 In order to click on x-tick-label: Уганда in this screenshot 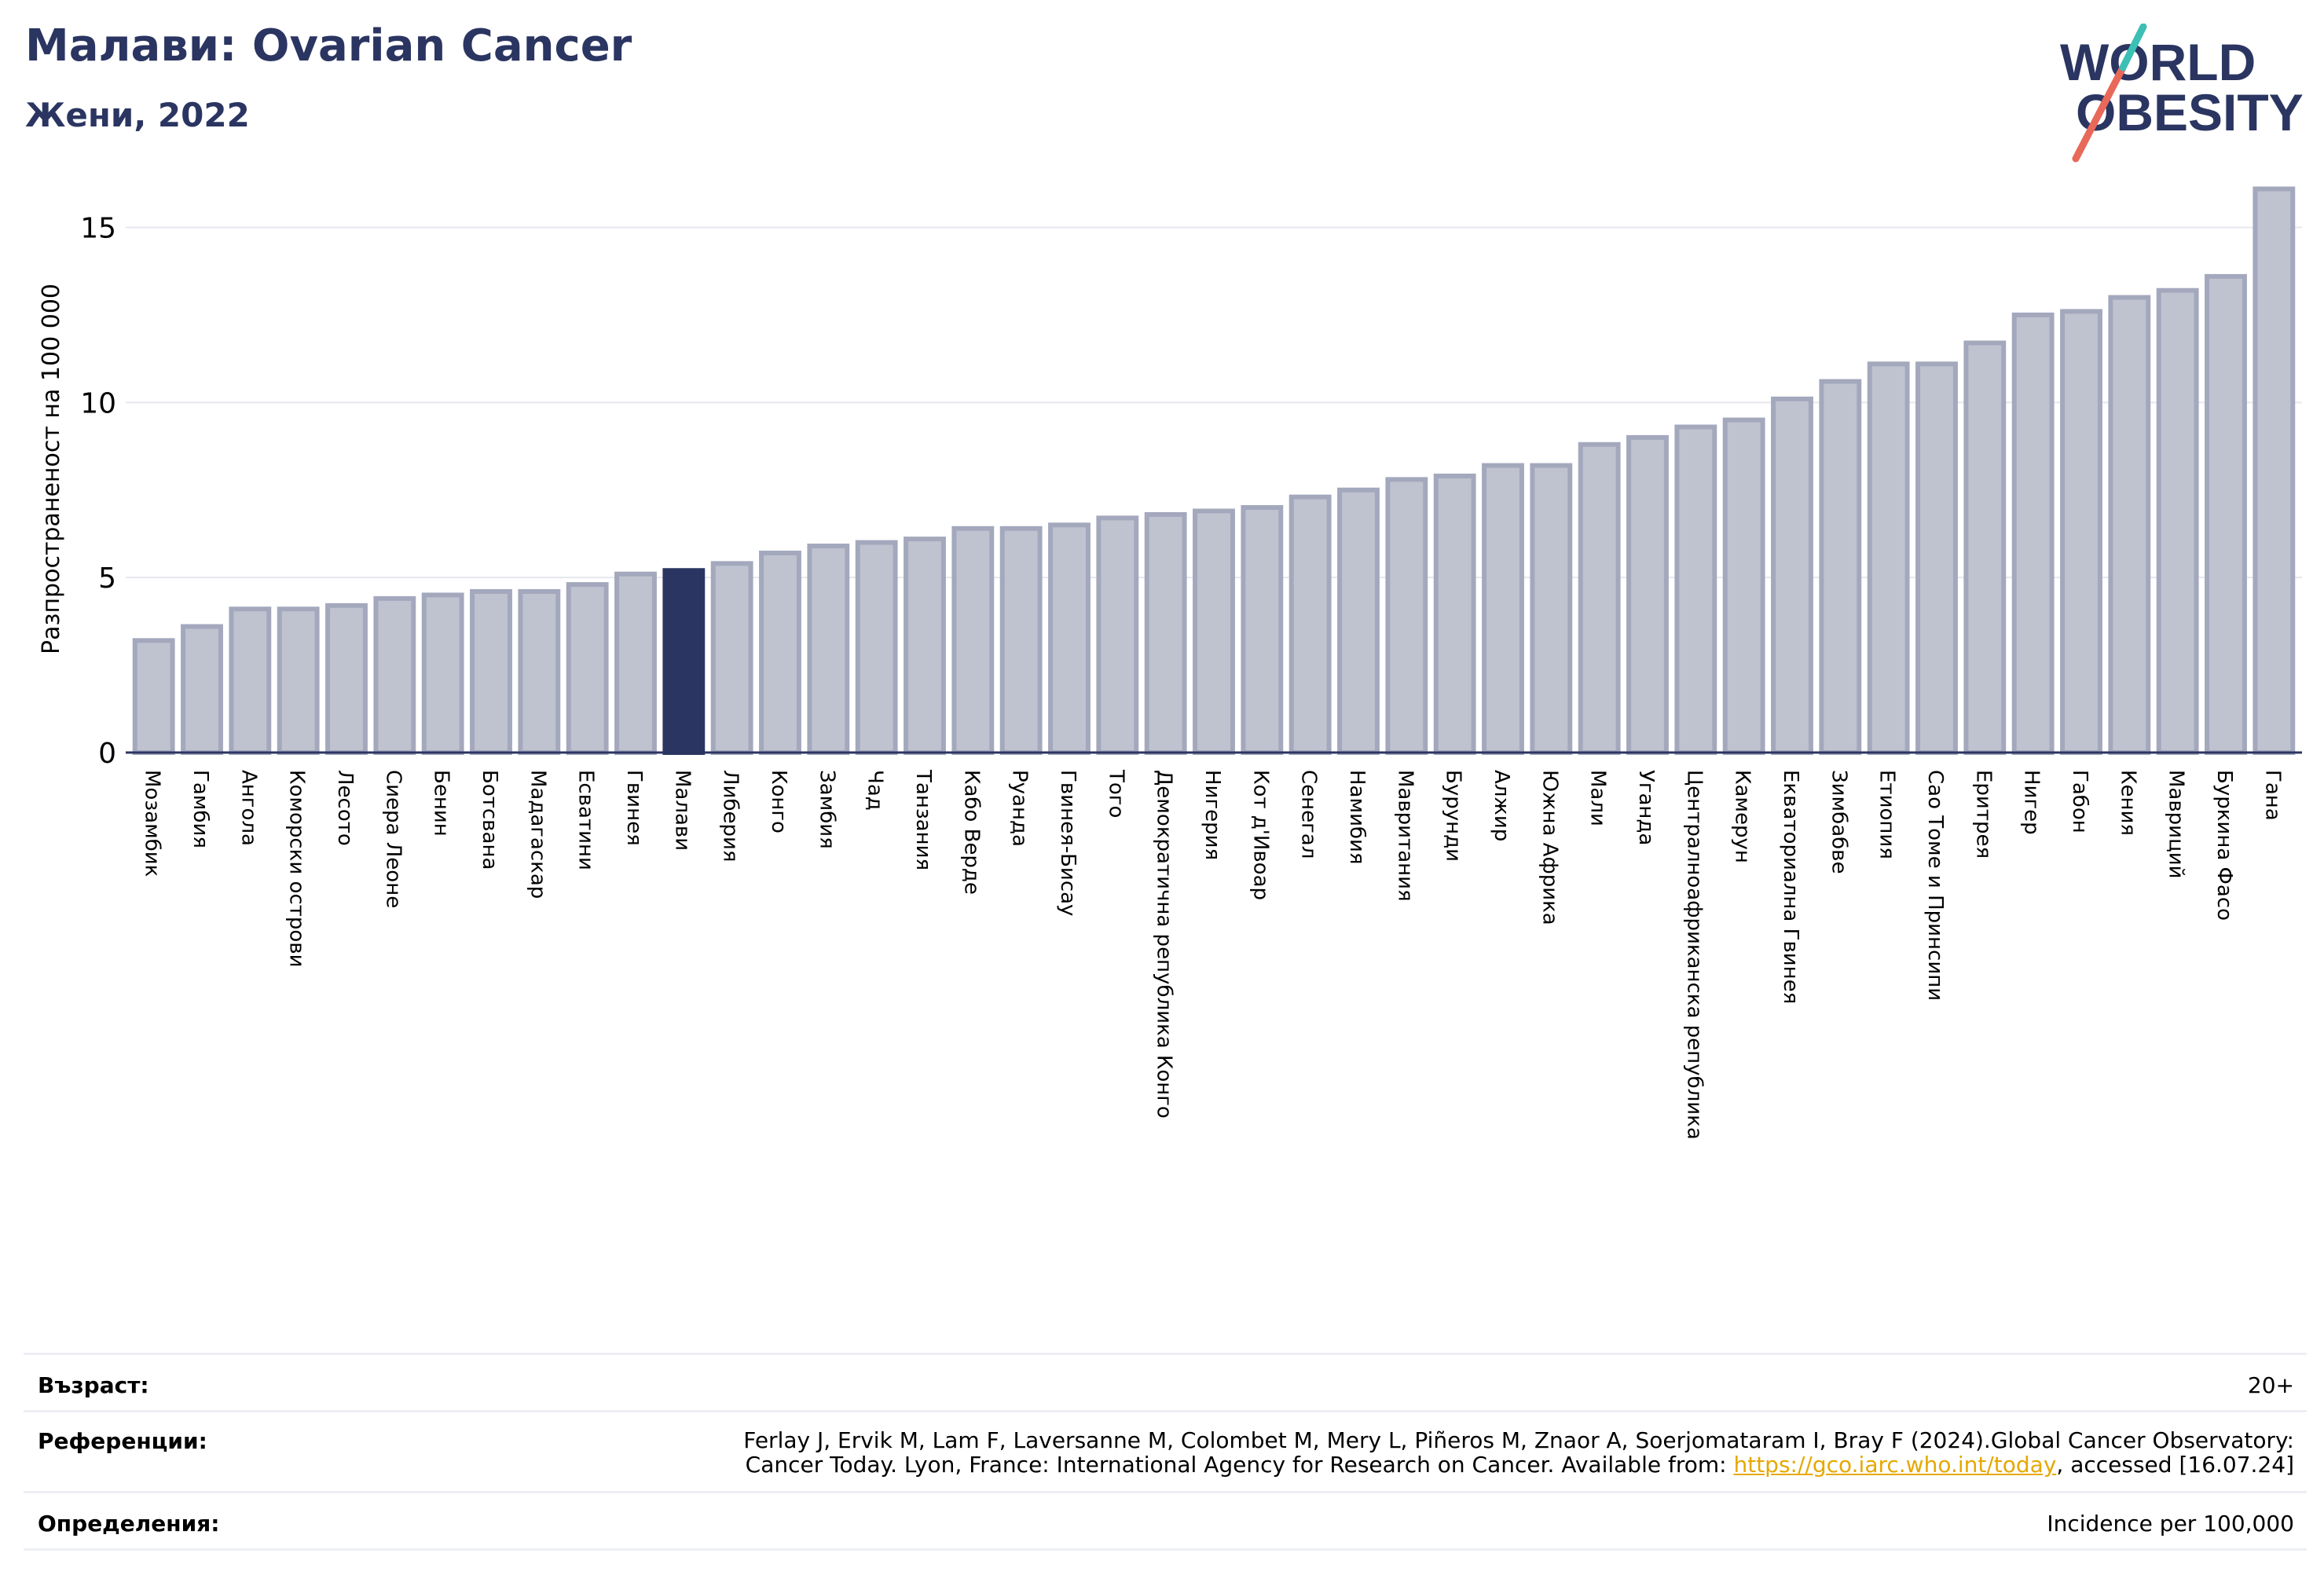, I will do `click(1646, 807)`.